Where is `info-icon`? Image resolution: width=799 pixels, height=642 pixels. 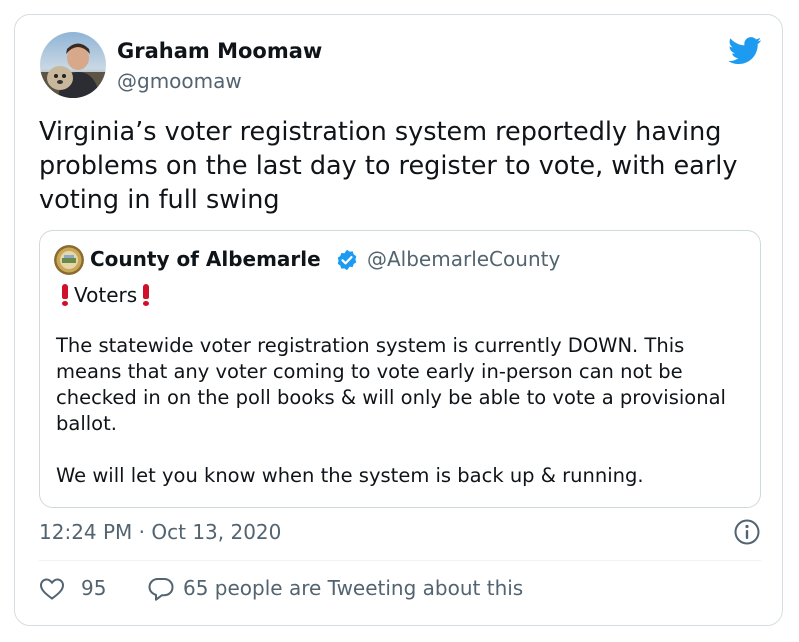 info-icon is located at coordinates (747, 532).